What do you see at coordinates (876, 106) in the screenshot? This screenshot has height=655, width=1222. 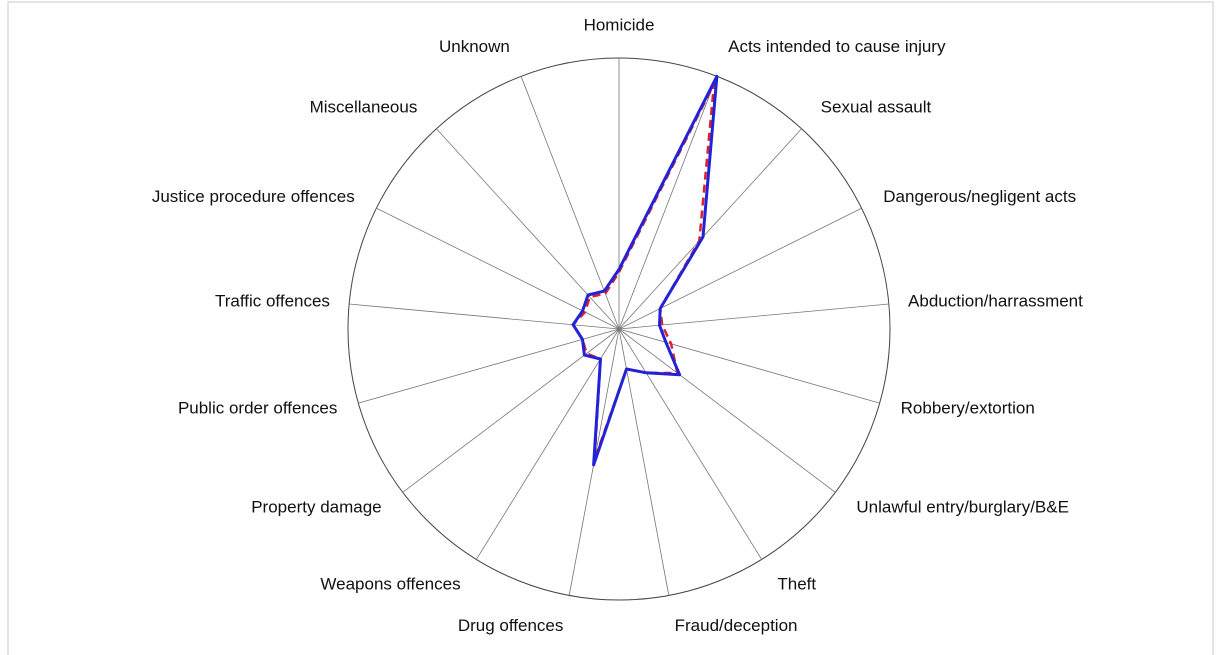 I see `category-label: Sexual assault` at bounding box center [876, 106].